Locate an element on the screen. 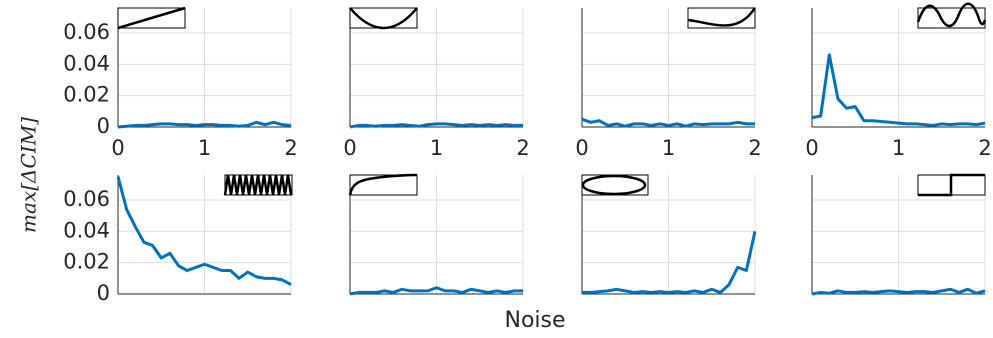  y-axis-label: max[ΔCIM] is located at coordinates (29, 175).